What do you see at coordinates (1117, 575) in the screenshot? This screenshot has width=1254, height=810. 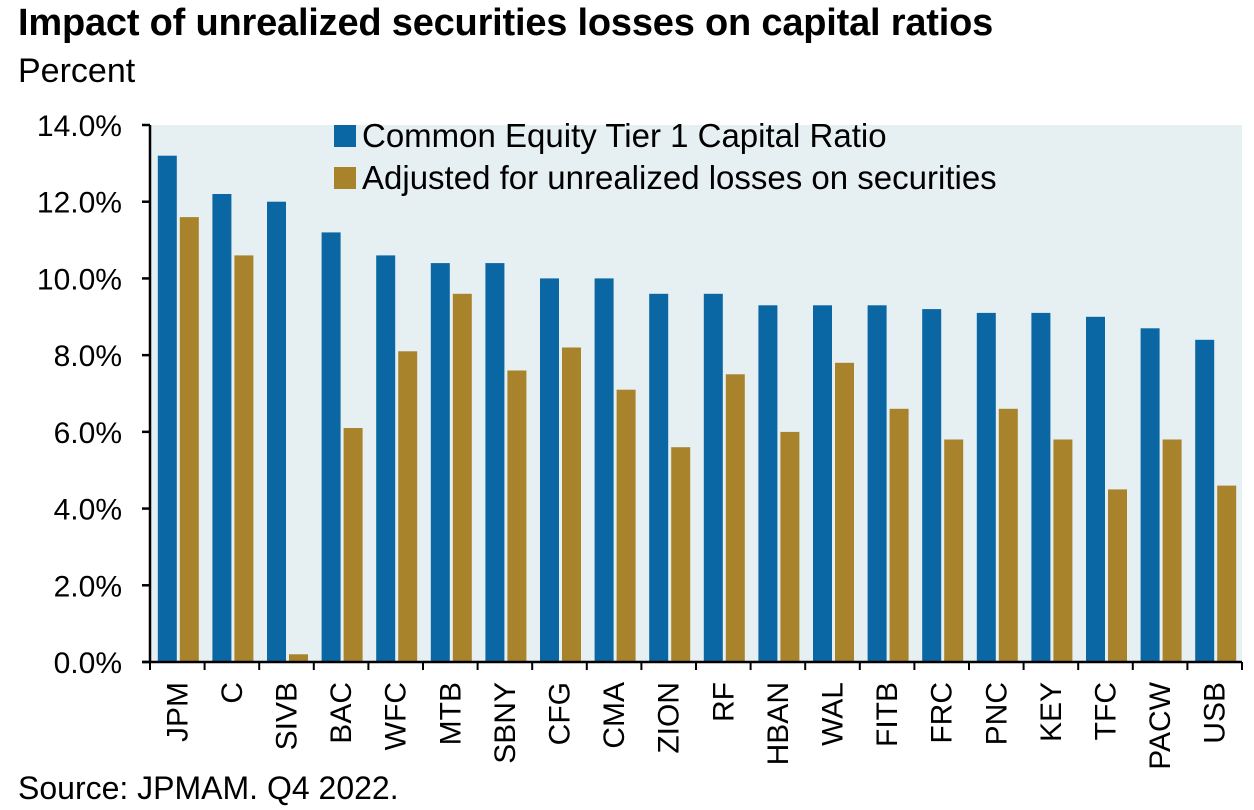 I see `bar-adjusted-tfc` at bounding box center [1117, 575].